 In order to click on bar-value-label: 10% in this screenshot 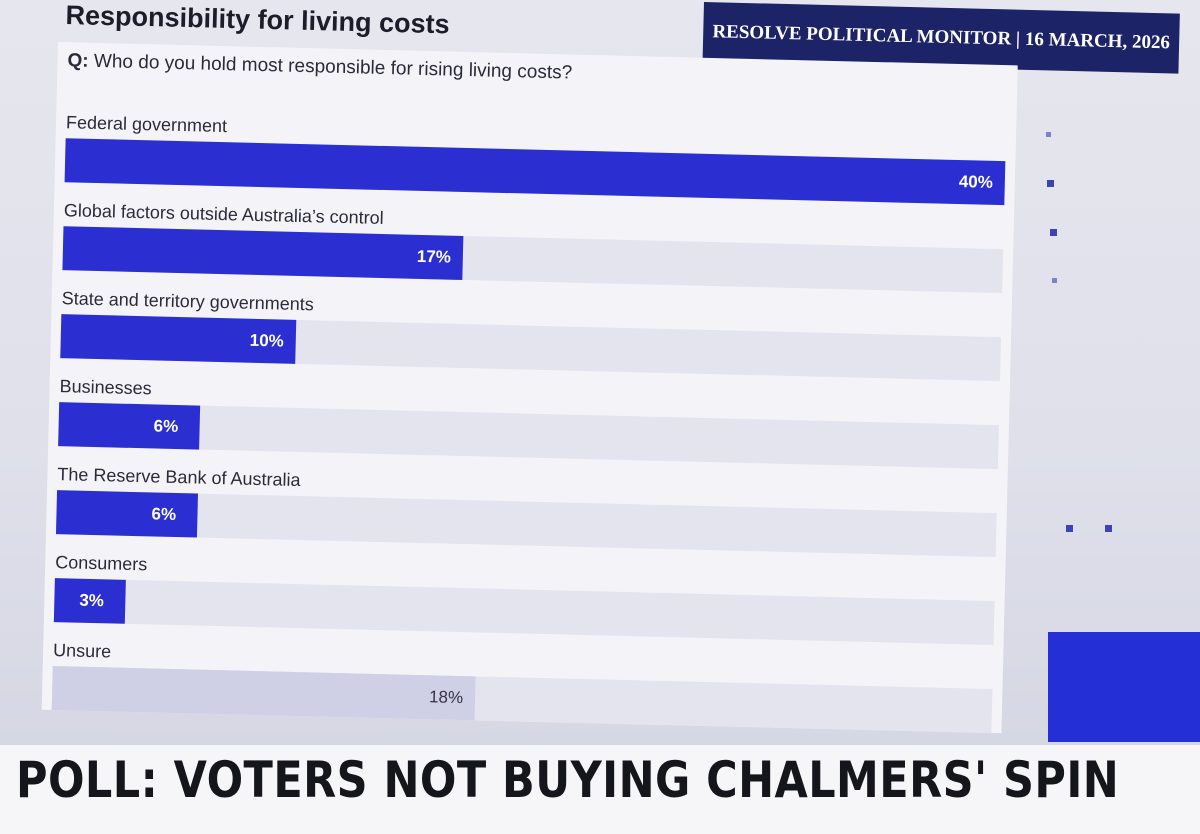, I will do `click(267, 340)`.